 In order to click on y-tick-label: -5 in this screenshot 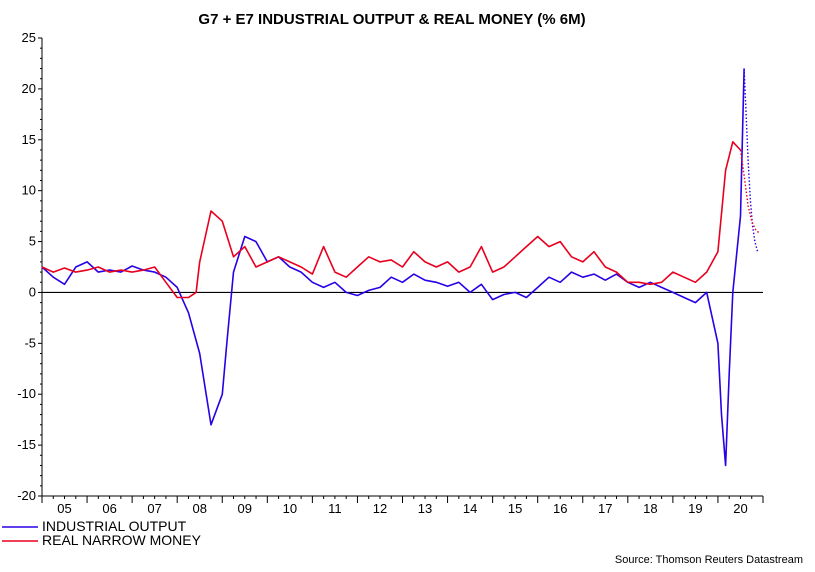, I will do `click(30, 342)`.